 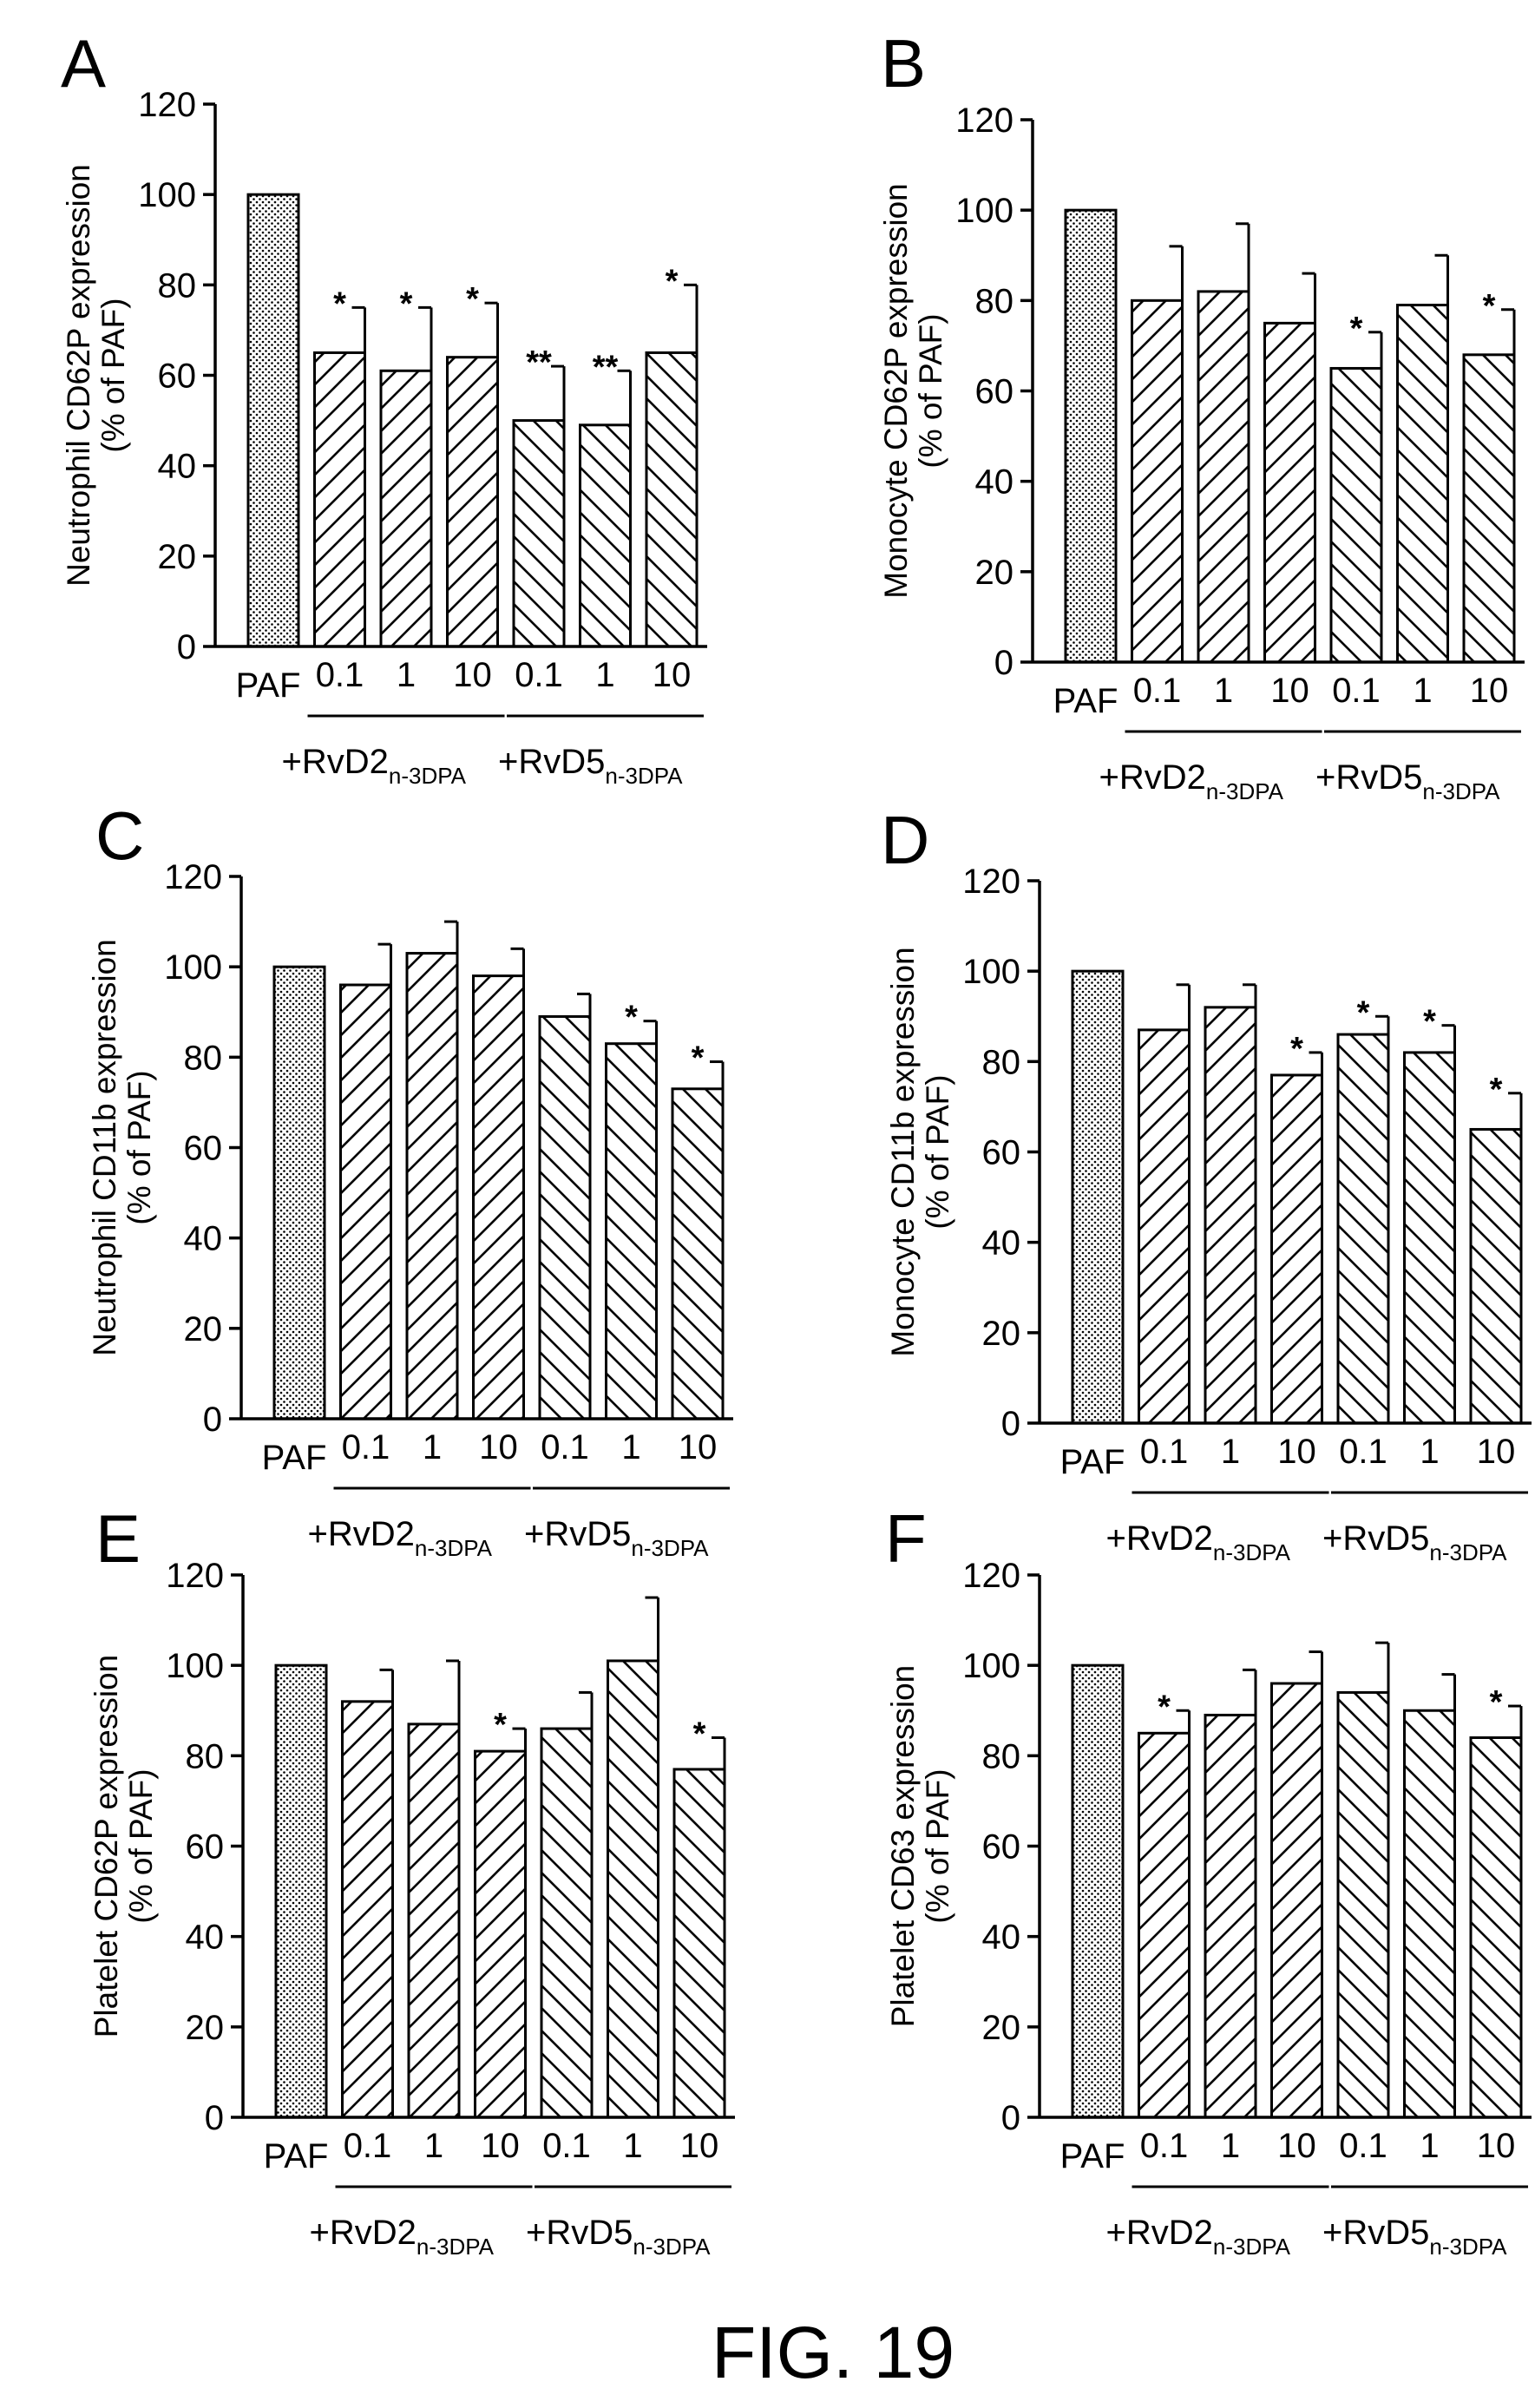 What do you see at coordinates (122, 1147) in the screenshot?
I see `y-axis-label: Neutrophil CD11b expression(% of PAF)` at bounding box center [122, 1147].